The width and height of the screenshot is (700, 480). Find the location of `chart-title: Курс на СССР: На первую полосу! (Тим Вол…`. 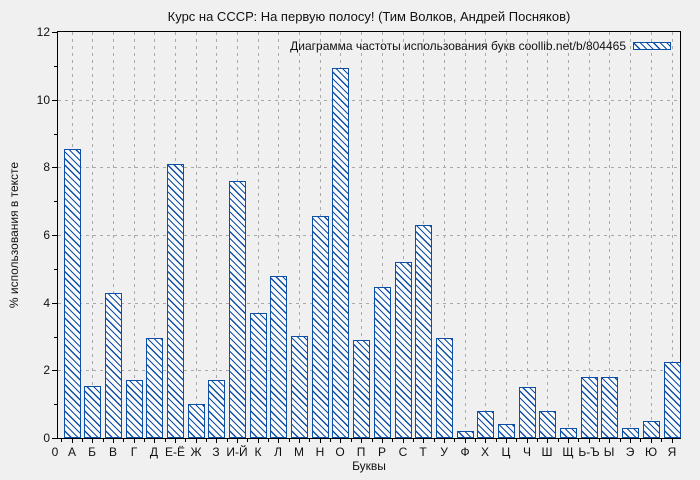

chart-title: Курс на СССР: На первую полосу! (Тим Вол… is located at coordinates (369, 16).